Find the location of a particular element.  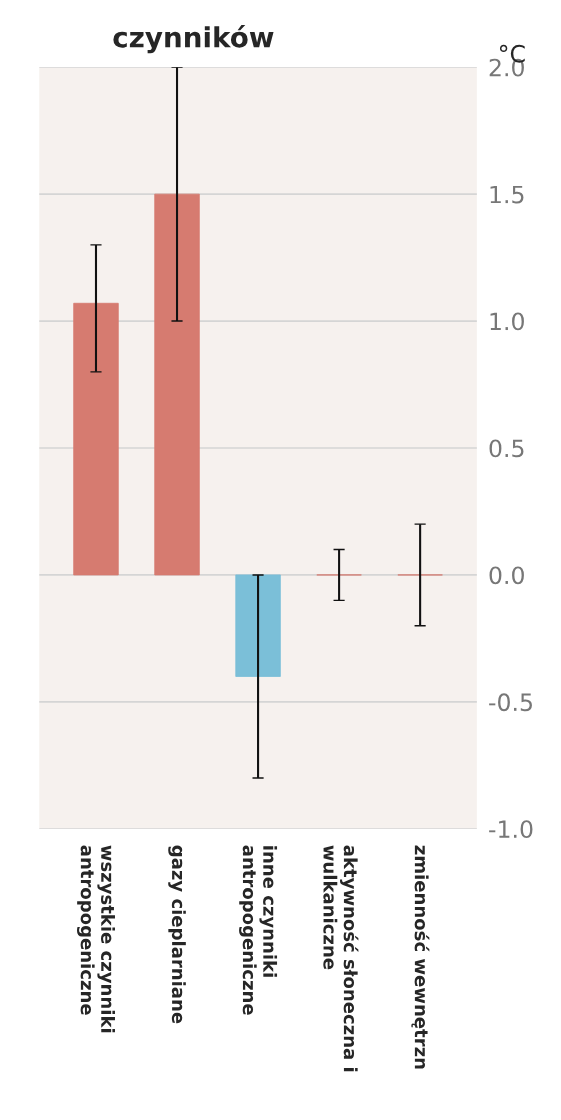

x-tick-label: gazy cieplarniane is located at coordinates (177, 934).